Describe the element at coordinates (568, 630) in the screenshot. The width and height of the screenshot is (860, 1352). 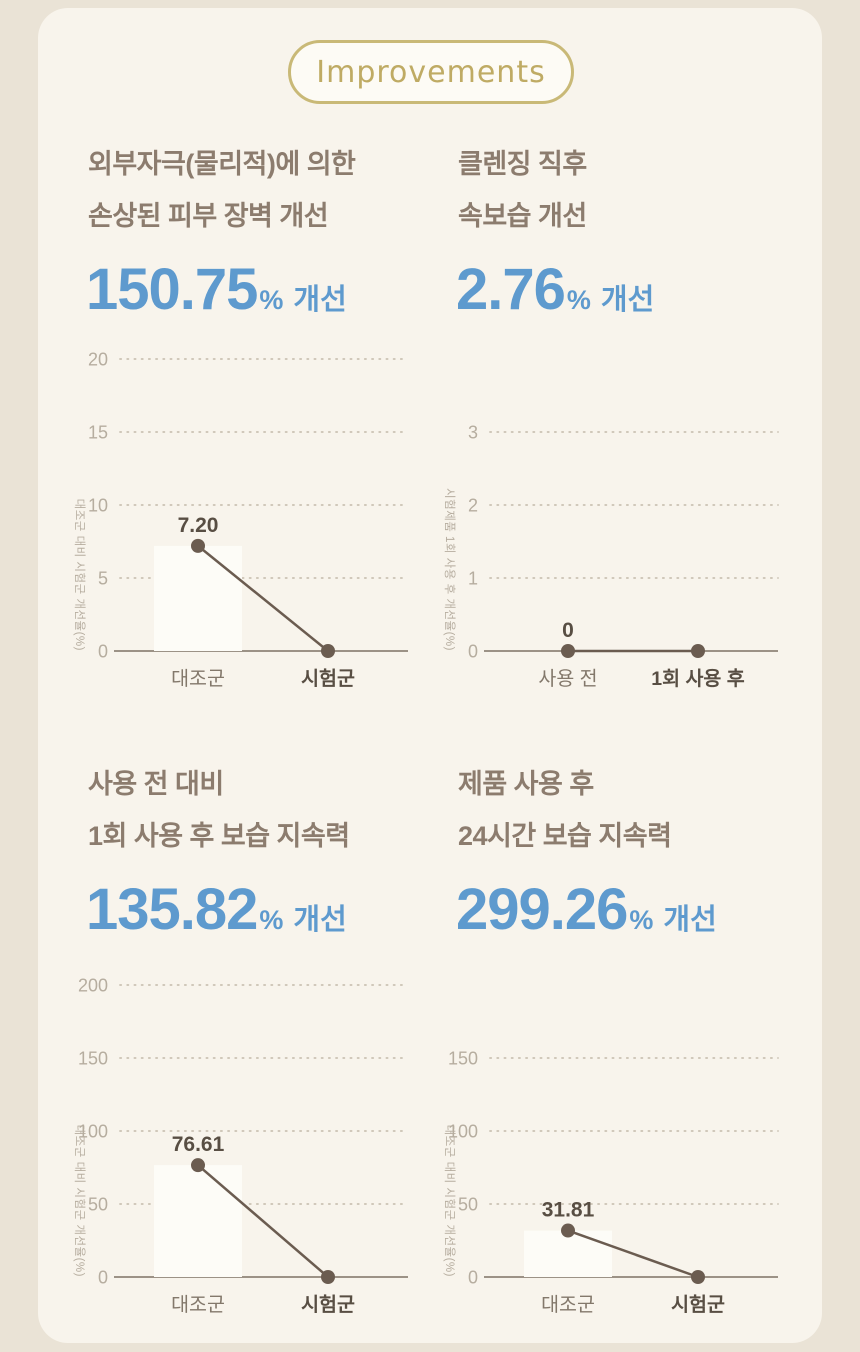
I see `data-point-label: 0` at that location.